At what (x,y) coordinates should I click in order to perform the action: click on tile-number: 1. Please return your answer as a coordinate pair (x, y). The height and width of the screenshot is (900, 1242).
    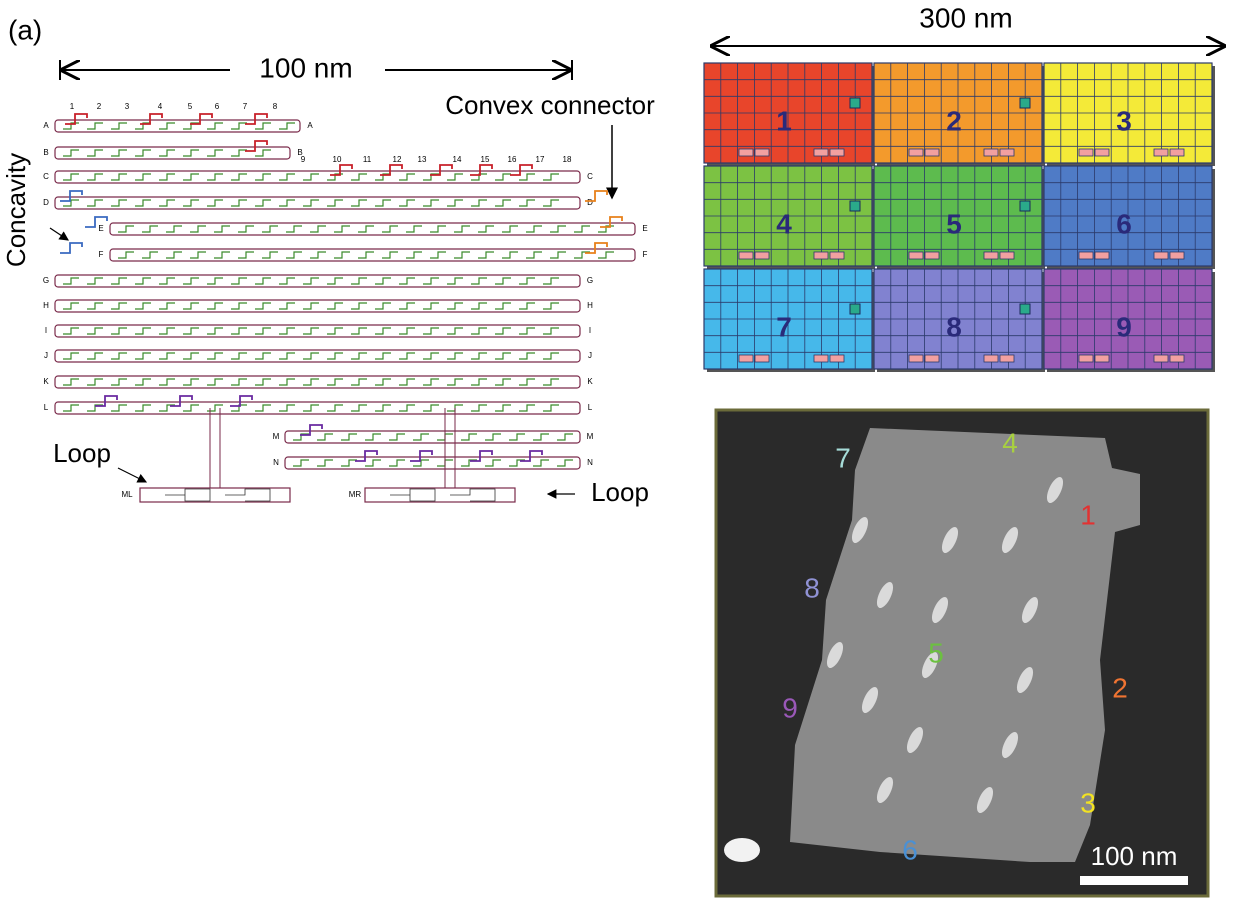
    Looking at the image, I should click on (784, 120).